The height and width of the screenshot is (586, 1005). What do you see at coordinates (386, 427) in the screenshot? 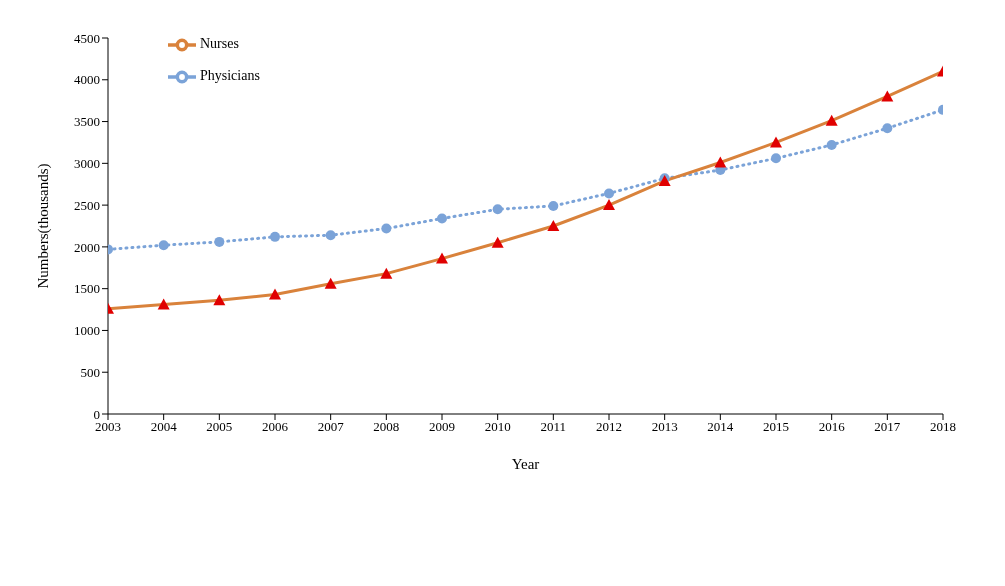
I see `x-tick-label: 2008` at bounding box center [386, 427].